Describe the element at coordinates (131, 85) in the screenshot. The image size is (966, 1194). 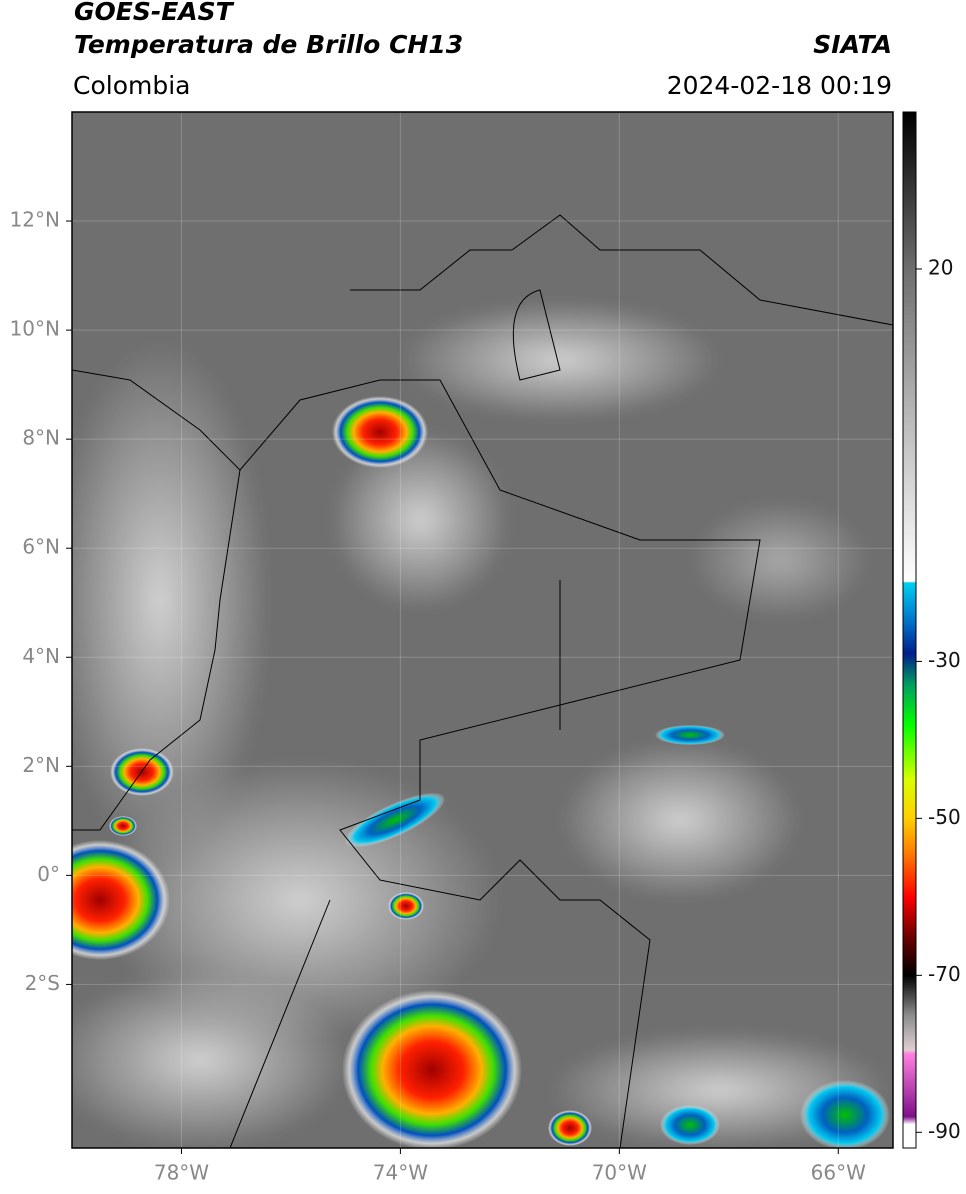
I see `region: Colombia` at that location.